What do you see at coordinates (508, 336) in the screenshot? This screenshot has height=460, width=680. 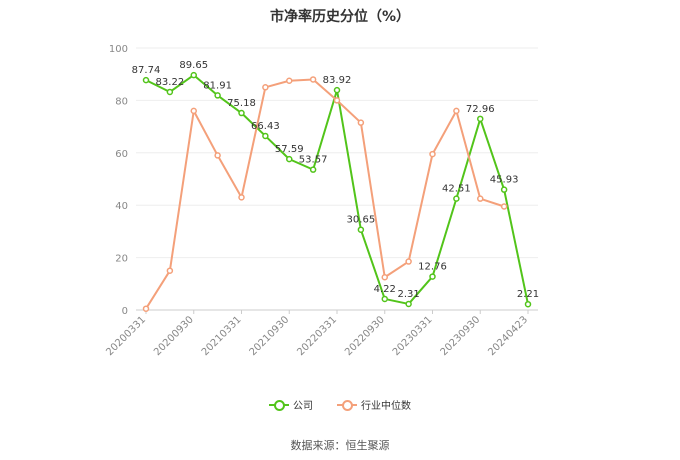 I see `x-tick-label: 20240423` at bounding box center [508, 336].